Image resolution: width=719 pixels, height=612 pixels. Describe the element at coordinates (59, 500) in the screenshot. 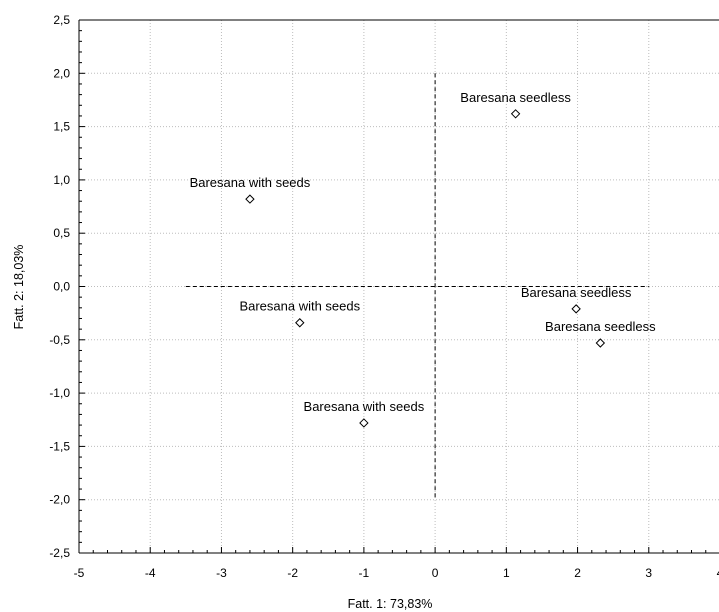

I see `y-tick-label: -2,0` at that location.